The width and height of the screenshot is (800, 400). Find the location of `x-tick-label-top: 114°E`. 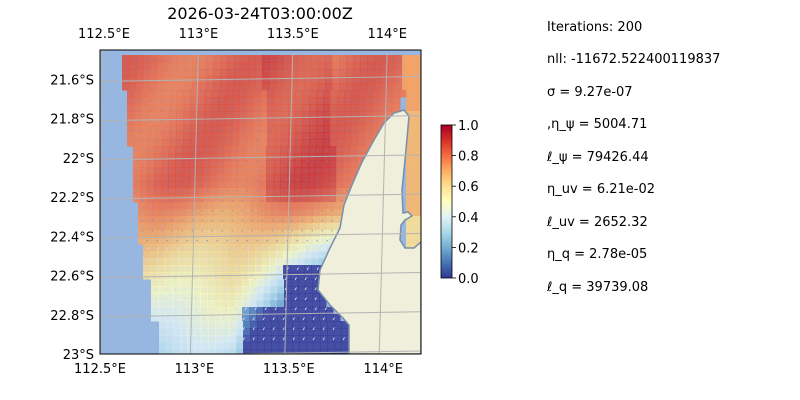

x-tick-label-top: 114°E is located at coordinates (387, 34).